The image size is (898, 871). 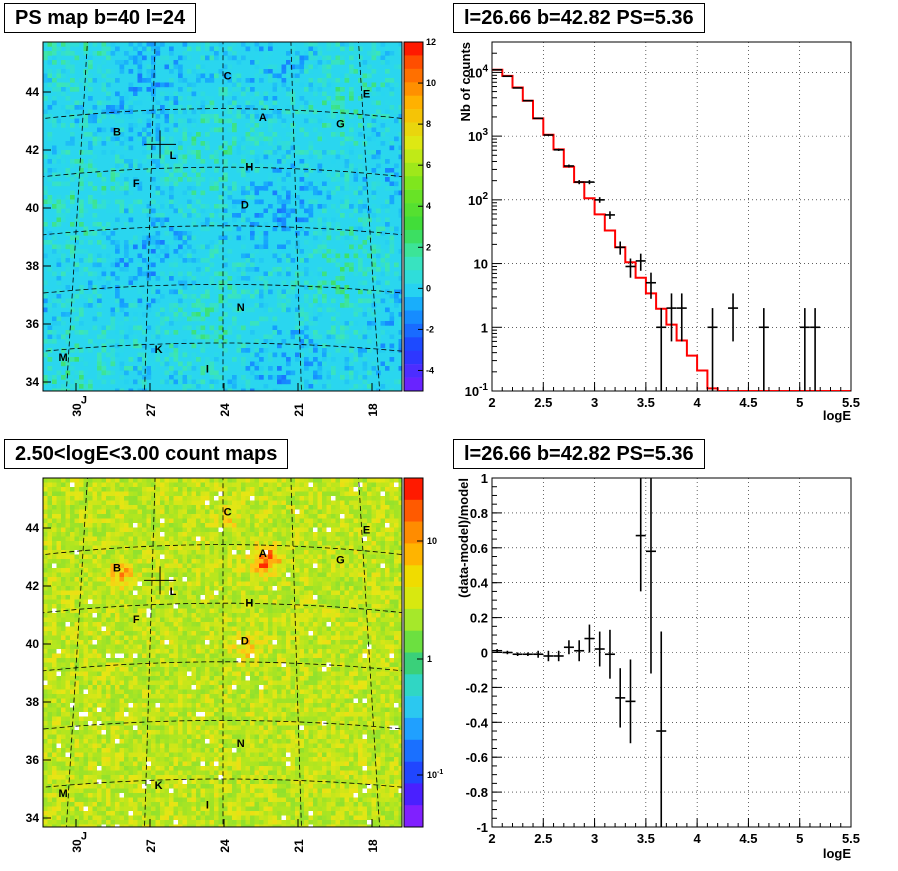 I want to click on map-y-tick-label: 36, so click(x=33, y=324).